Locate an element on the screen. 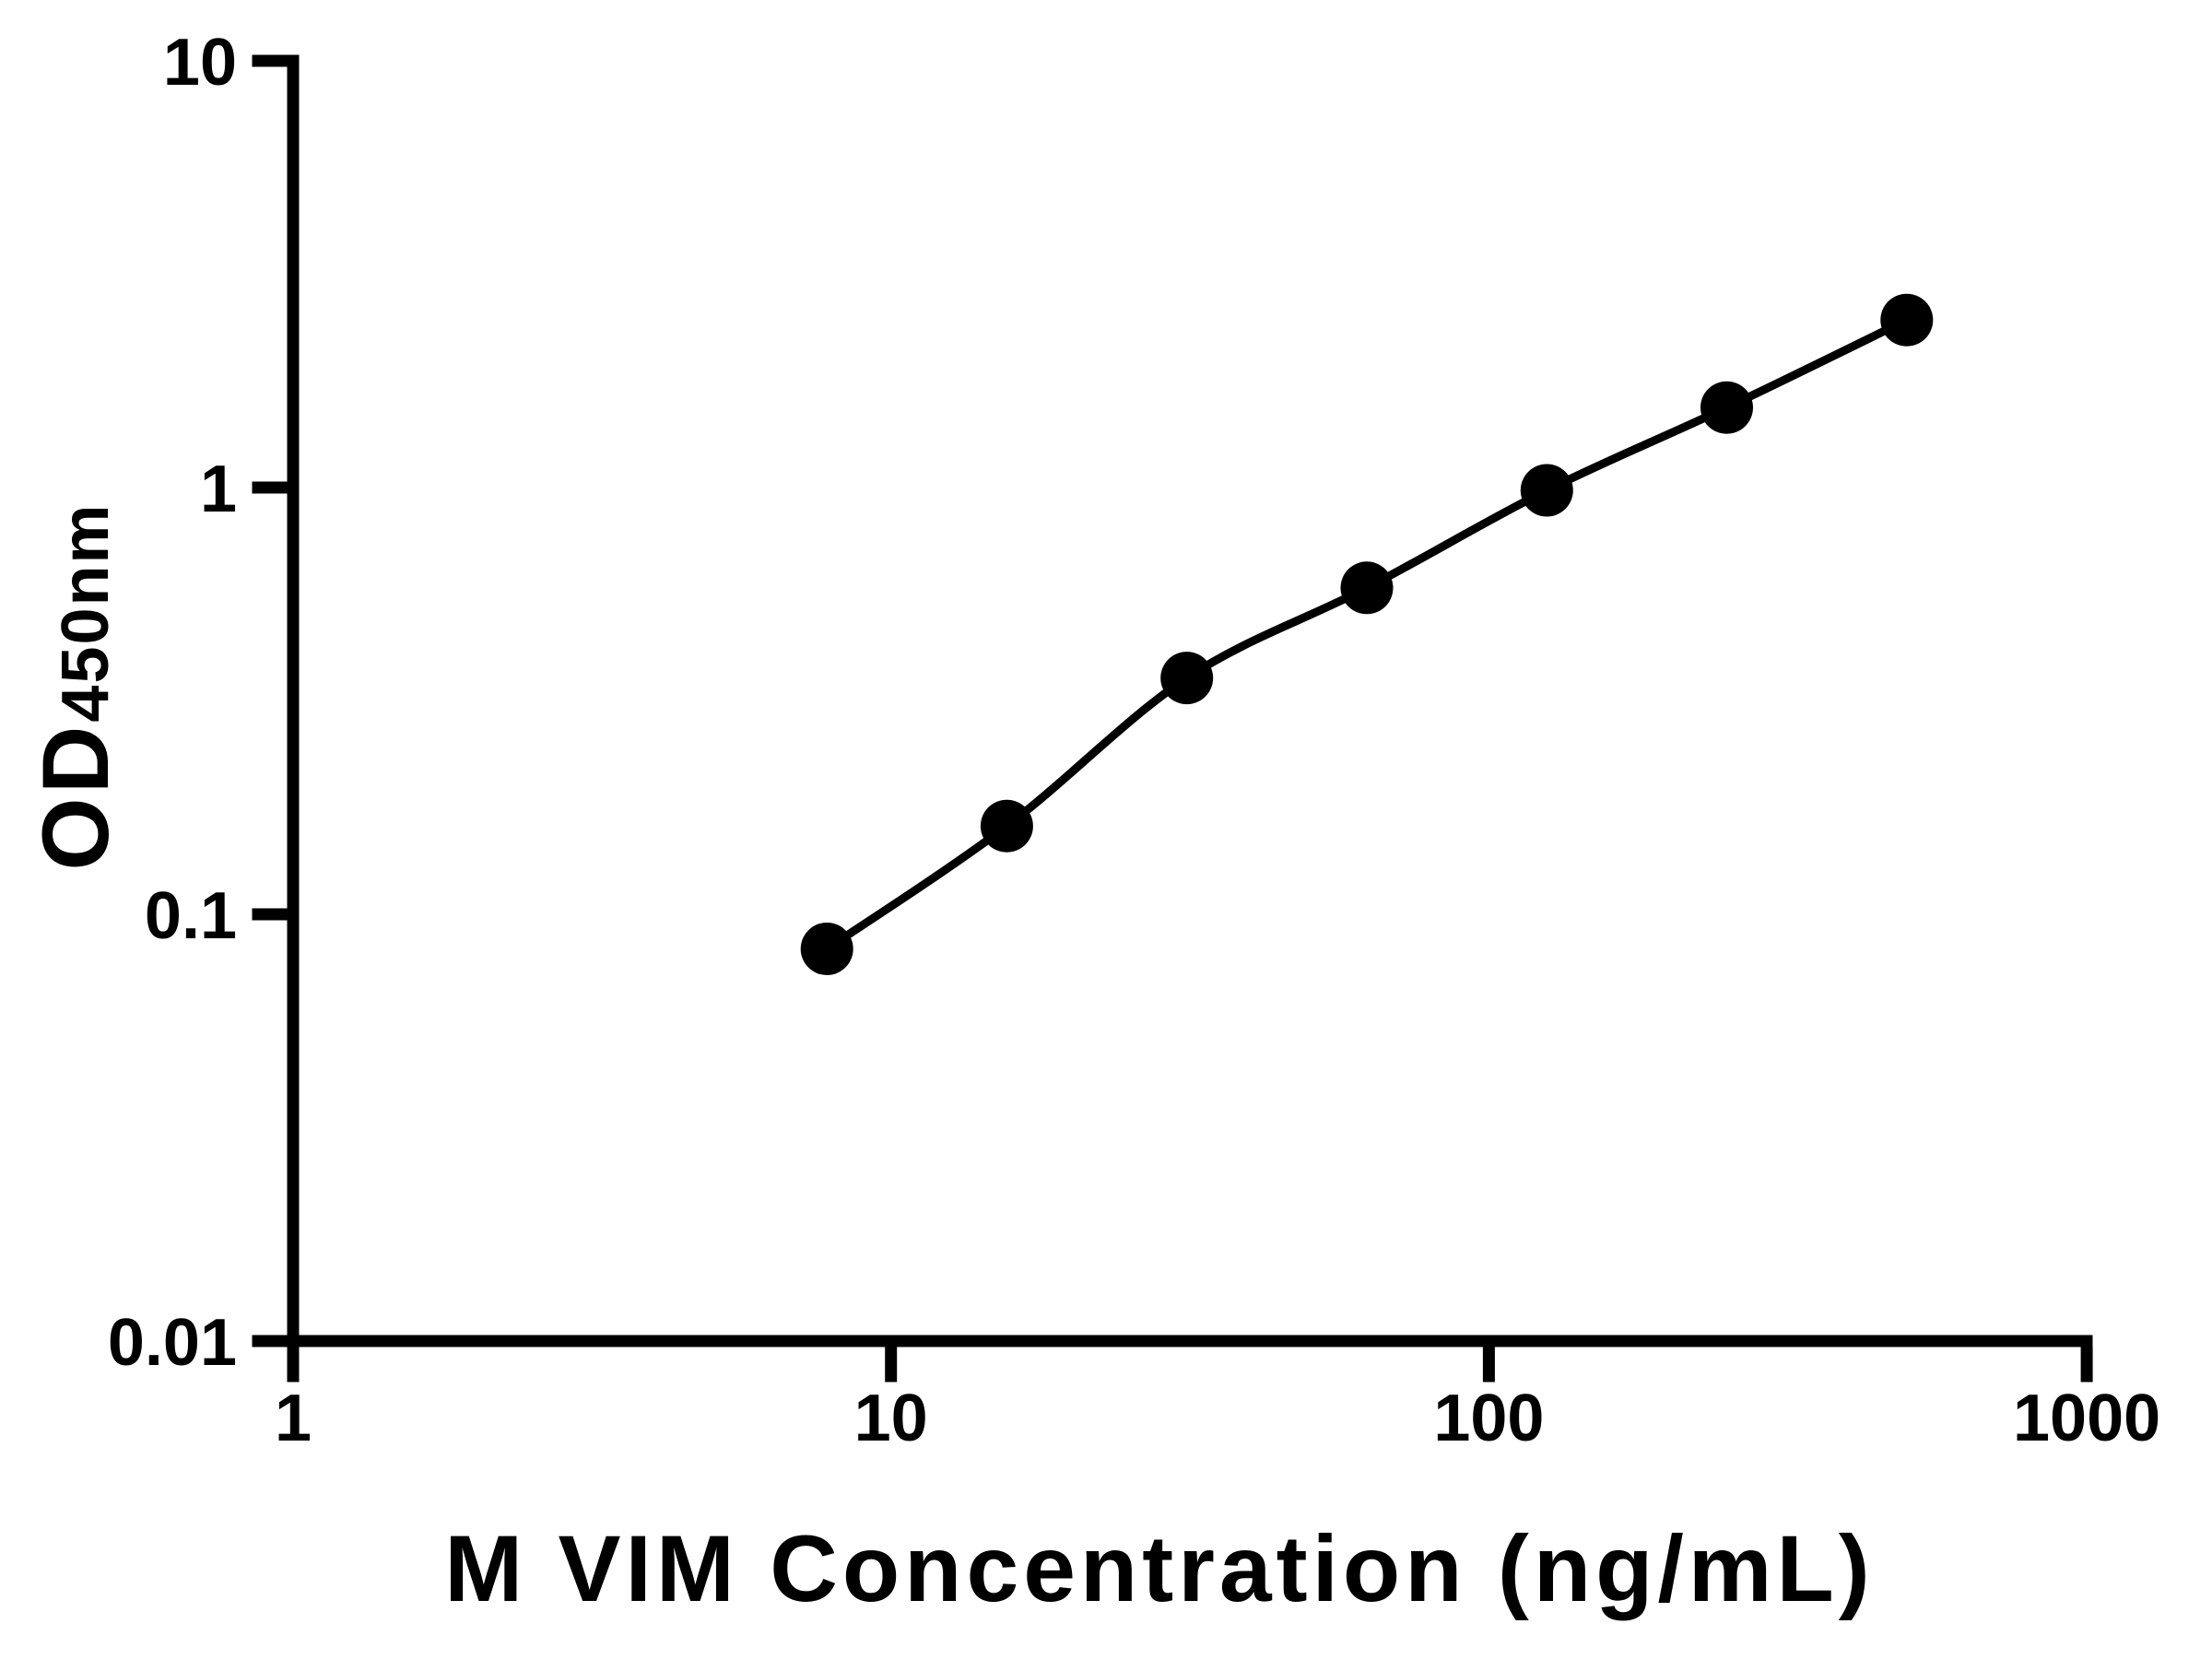 The height and width of the screenshot is (1659, 2212). y-axis-title: OD450nm is located at coordinates (75, 686).